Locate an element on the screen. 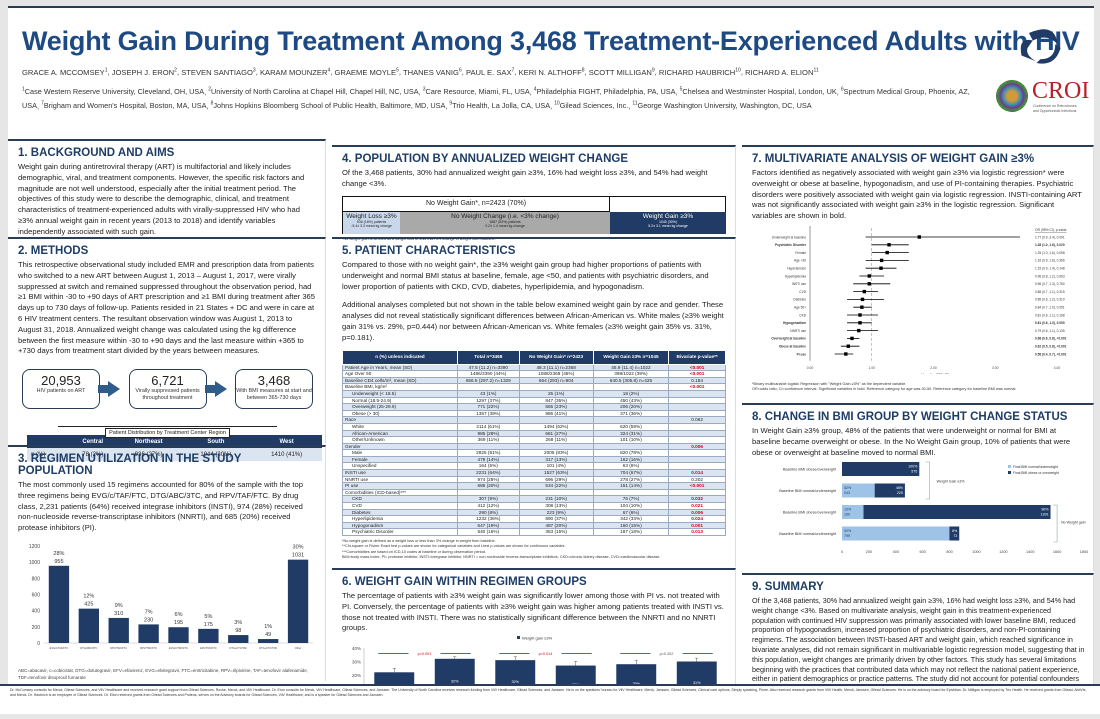 Image resolution: width=1100 pixels, height=719 pixels. x-tick-label: 800 is located at coordinates (949, 551).